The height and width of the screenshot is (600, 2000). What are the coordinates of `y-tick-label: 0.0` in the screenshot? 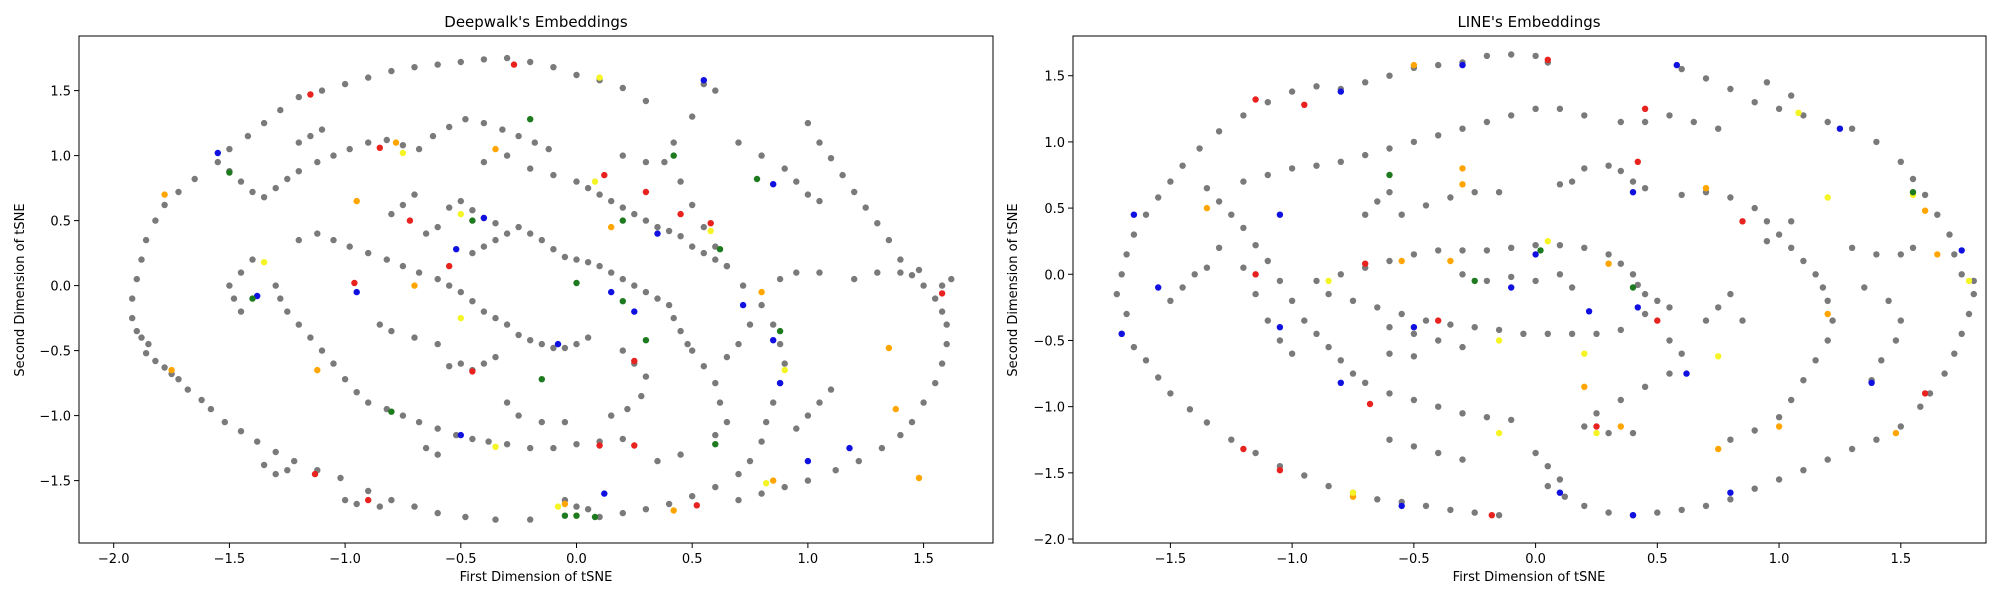 It's located at (60, 287).